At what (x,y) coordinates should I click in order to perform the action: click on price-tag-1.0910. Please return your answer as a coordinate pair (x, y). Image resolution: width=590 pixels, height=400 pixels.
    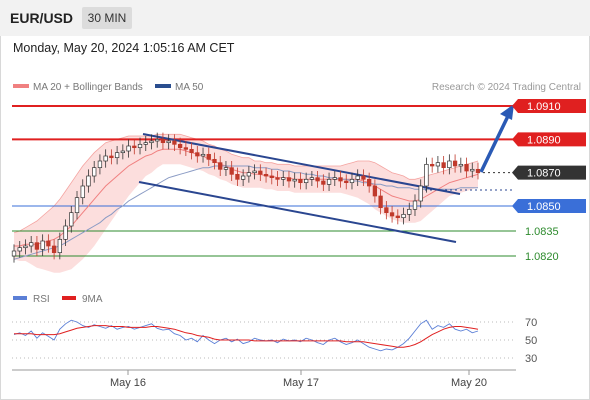
    Looking at the image, I should click on (549, 106).